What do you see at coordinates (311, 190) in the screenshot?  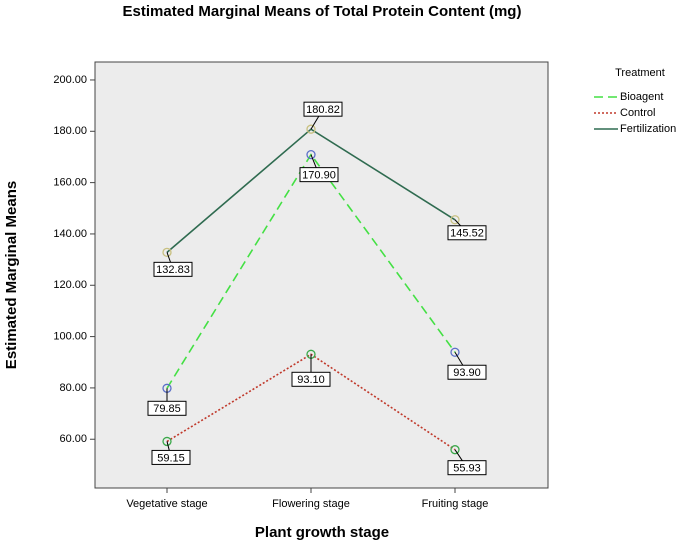 I see `series-line` at bounding box center [311, 190].